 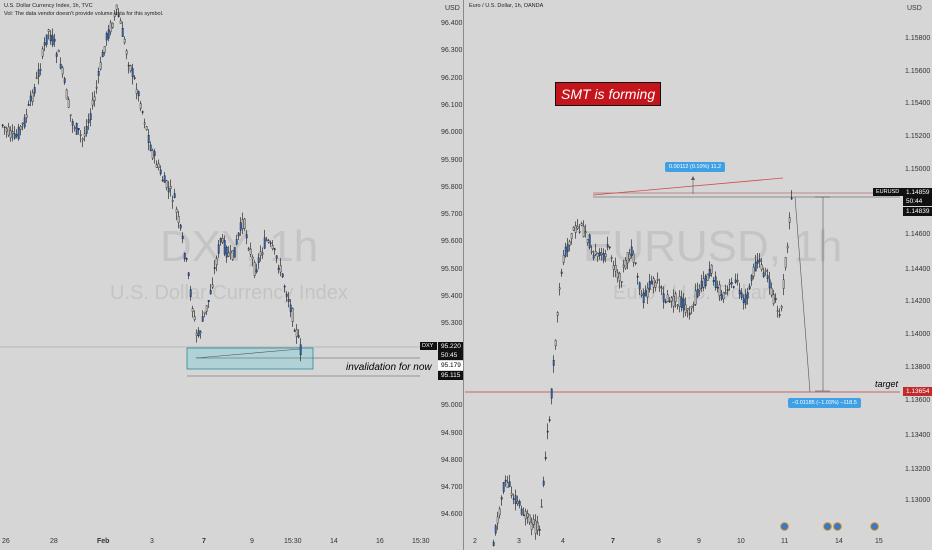 I want to click on eurusd-header-title: Euro / U.S. Dollar, 1h, OANDA, so click(x=506, y=6).